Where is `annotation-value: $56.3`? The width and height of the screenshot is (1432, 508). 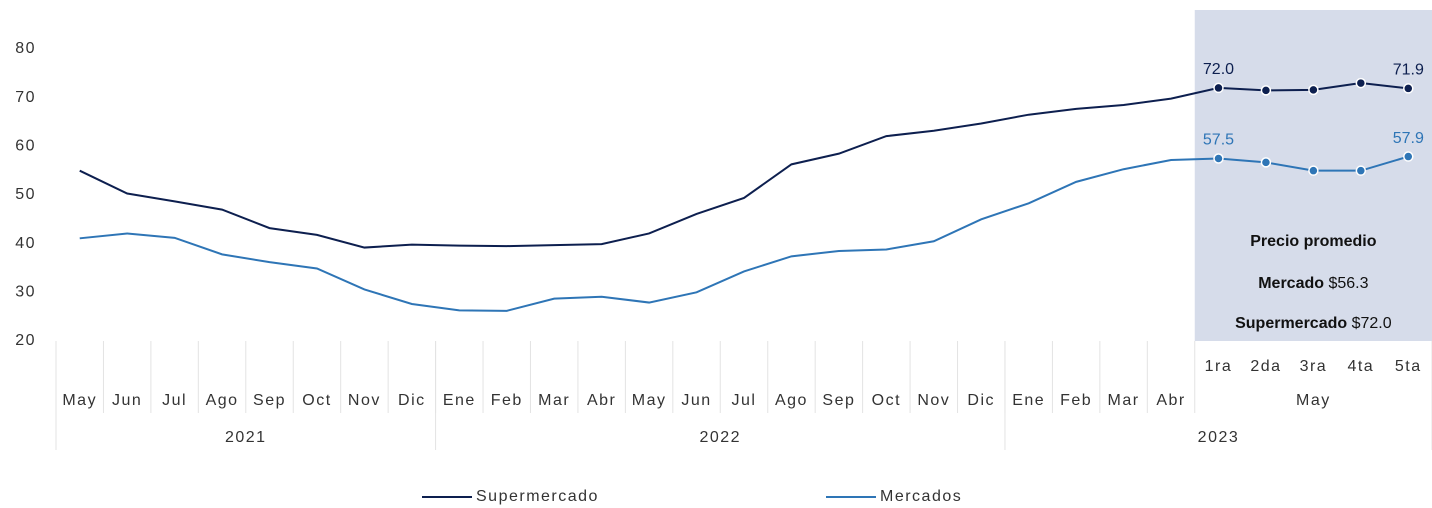
annotation-value: $56.3 is located at coordinates (1348, 283).